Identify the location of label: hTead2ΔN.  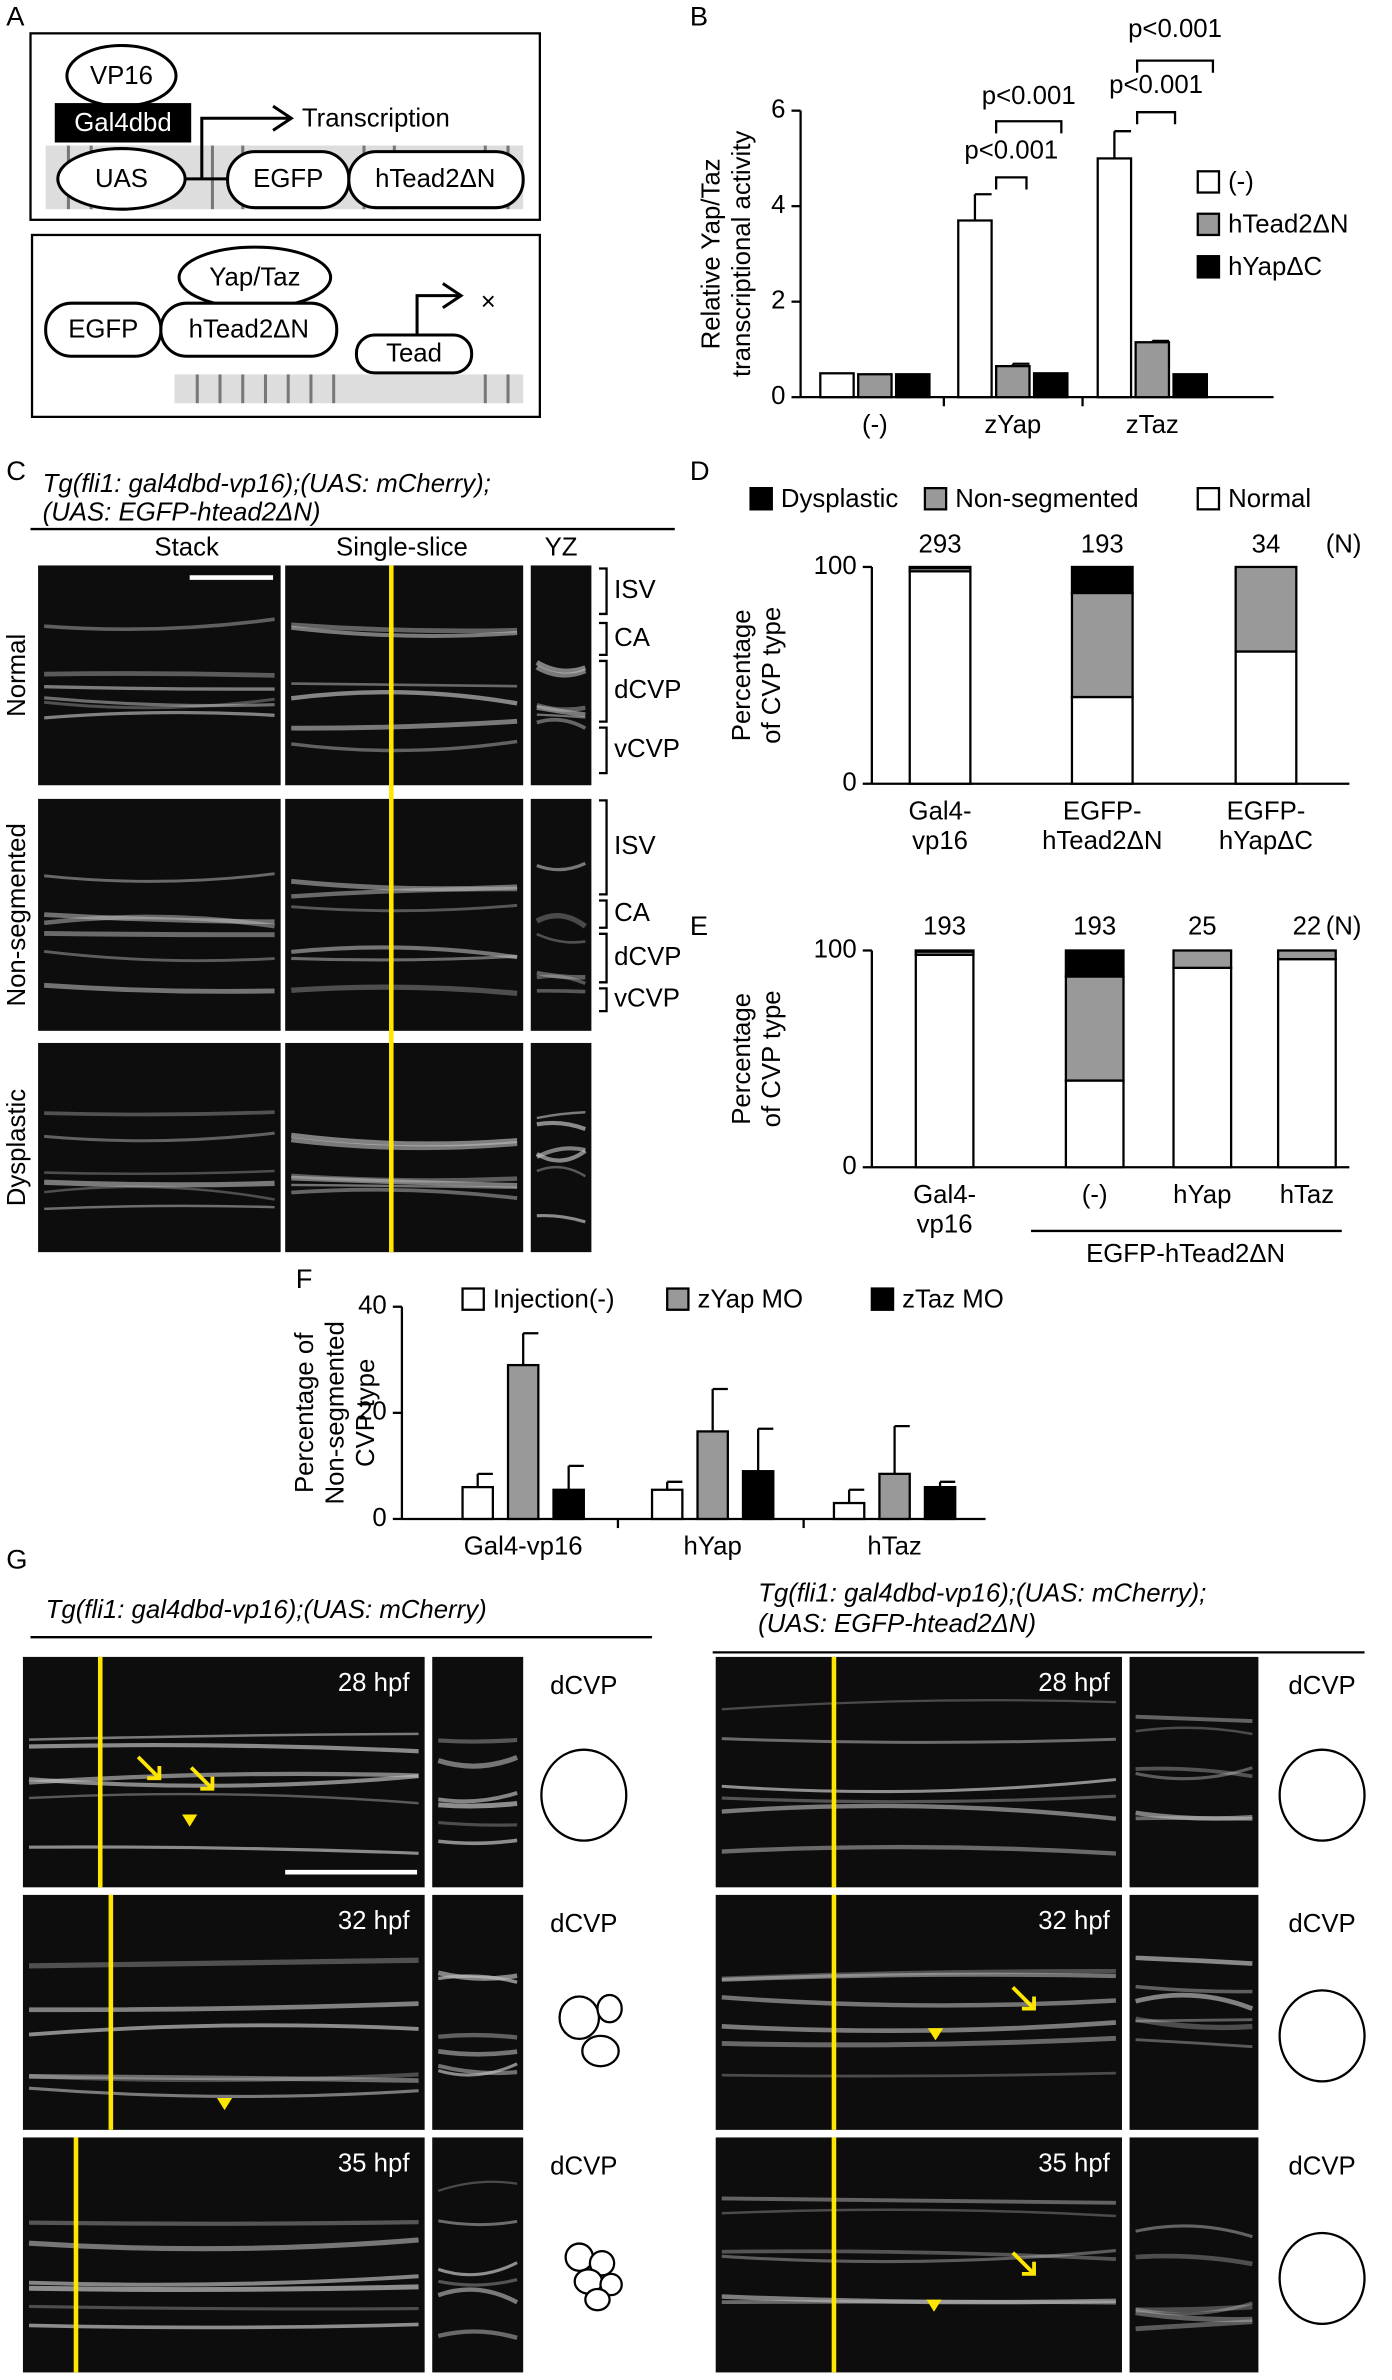
(435, 179).